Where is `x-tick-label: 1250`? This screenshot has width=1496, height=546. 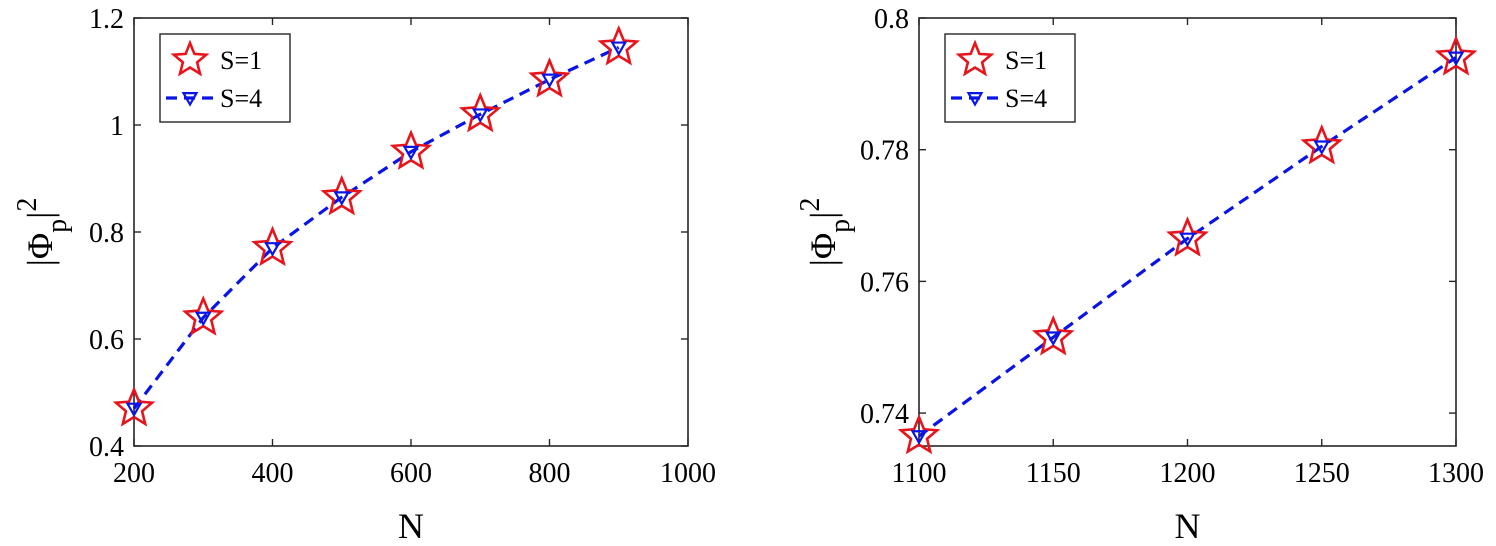 x-tick-label: 1250 is located at coordinates (1322, 473).